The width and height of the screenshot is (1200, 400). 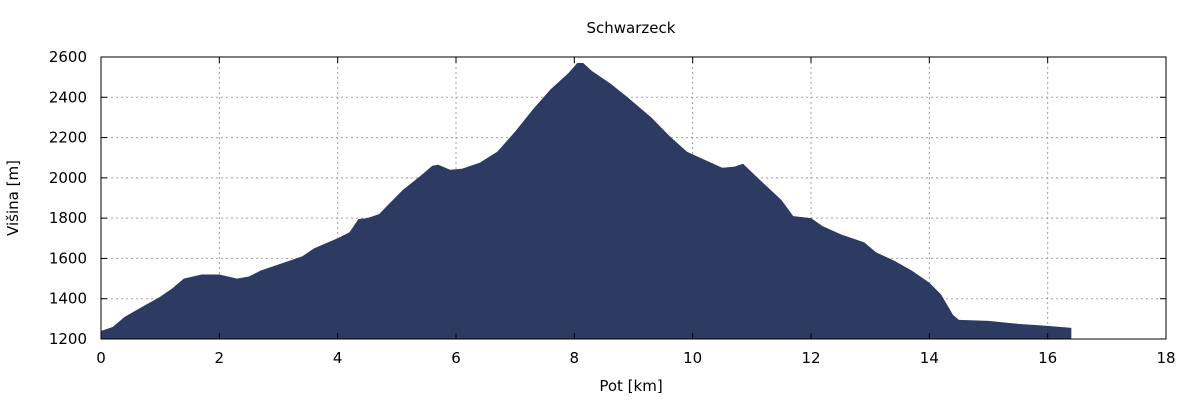 What do you see at coordinates (13, 198) in the screenshot?
I see `y-axis-label: Višina [m]` at bounding box center [13, 198].